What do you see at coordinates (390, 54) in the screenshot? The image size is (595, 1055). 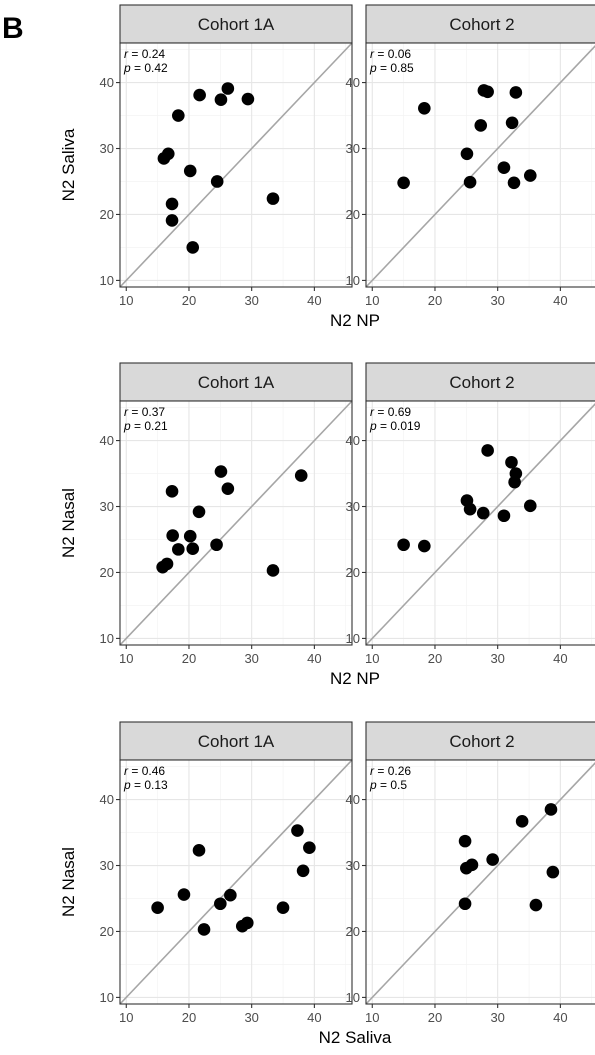 I see `correlation-r: r = 0.06` at bounding box center [390, 54].